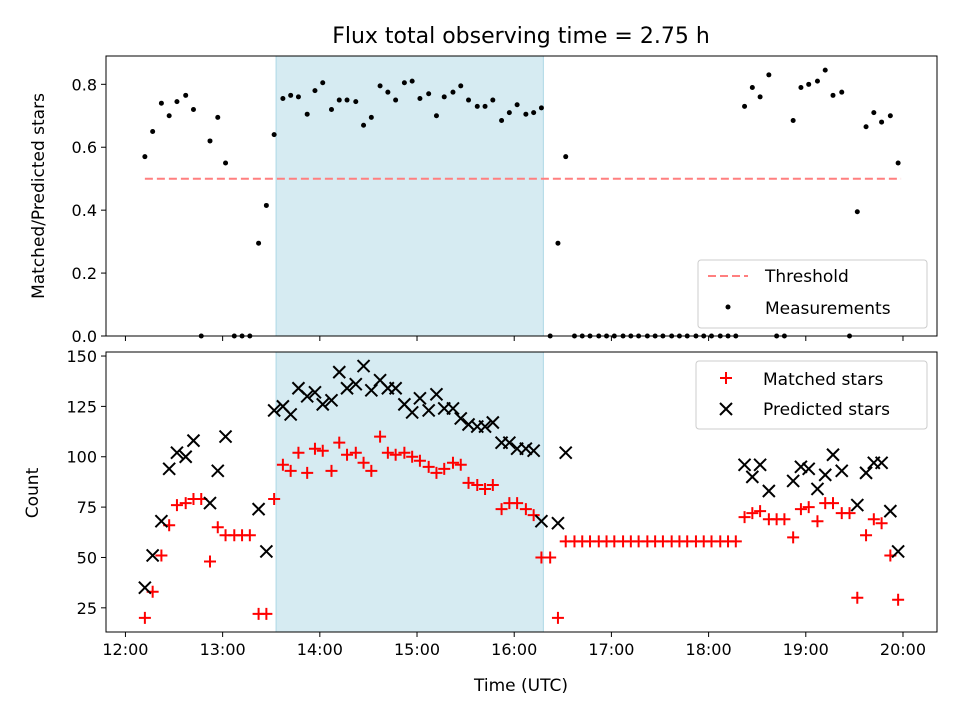  Describe the element at coordinates (84, 210) in the screenshot. I see `ratio-y-tick-label: 0.4` at that location.